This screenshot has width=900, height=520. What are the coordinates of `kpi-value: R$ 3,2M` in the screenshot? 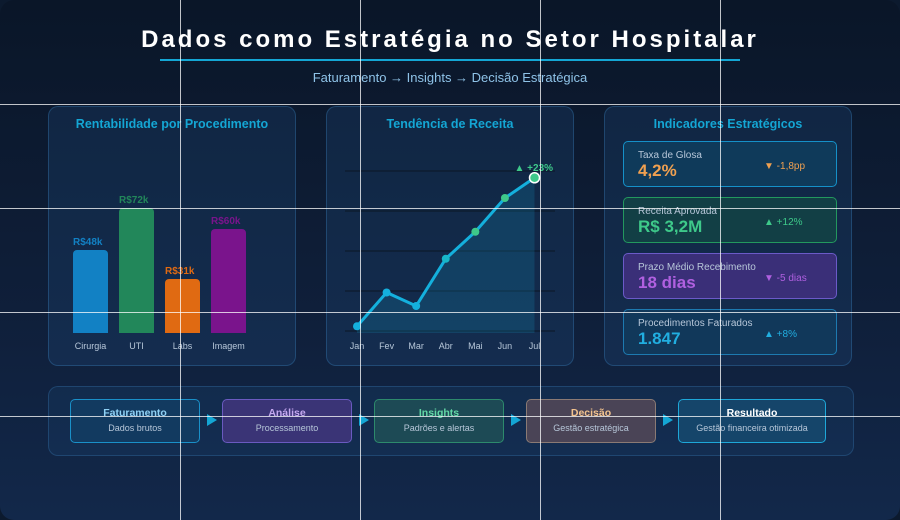 It's located at (670, 226).